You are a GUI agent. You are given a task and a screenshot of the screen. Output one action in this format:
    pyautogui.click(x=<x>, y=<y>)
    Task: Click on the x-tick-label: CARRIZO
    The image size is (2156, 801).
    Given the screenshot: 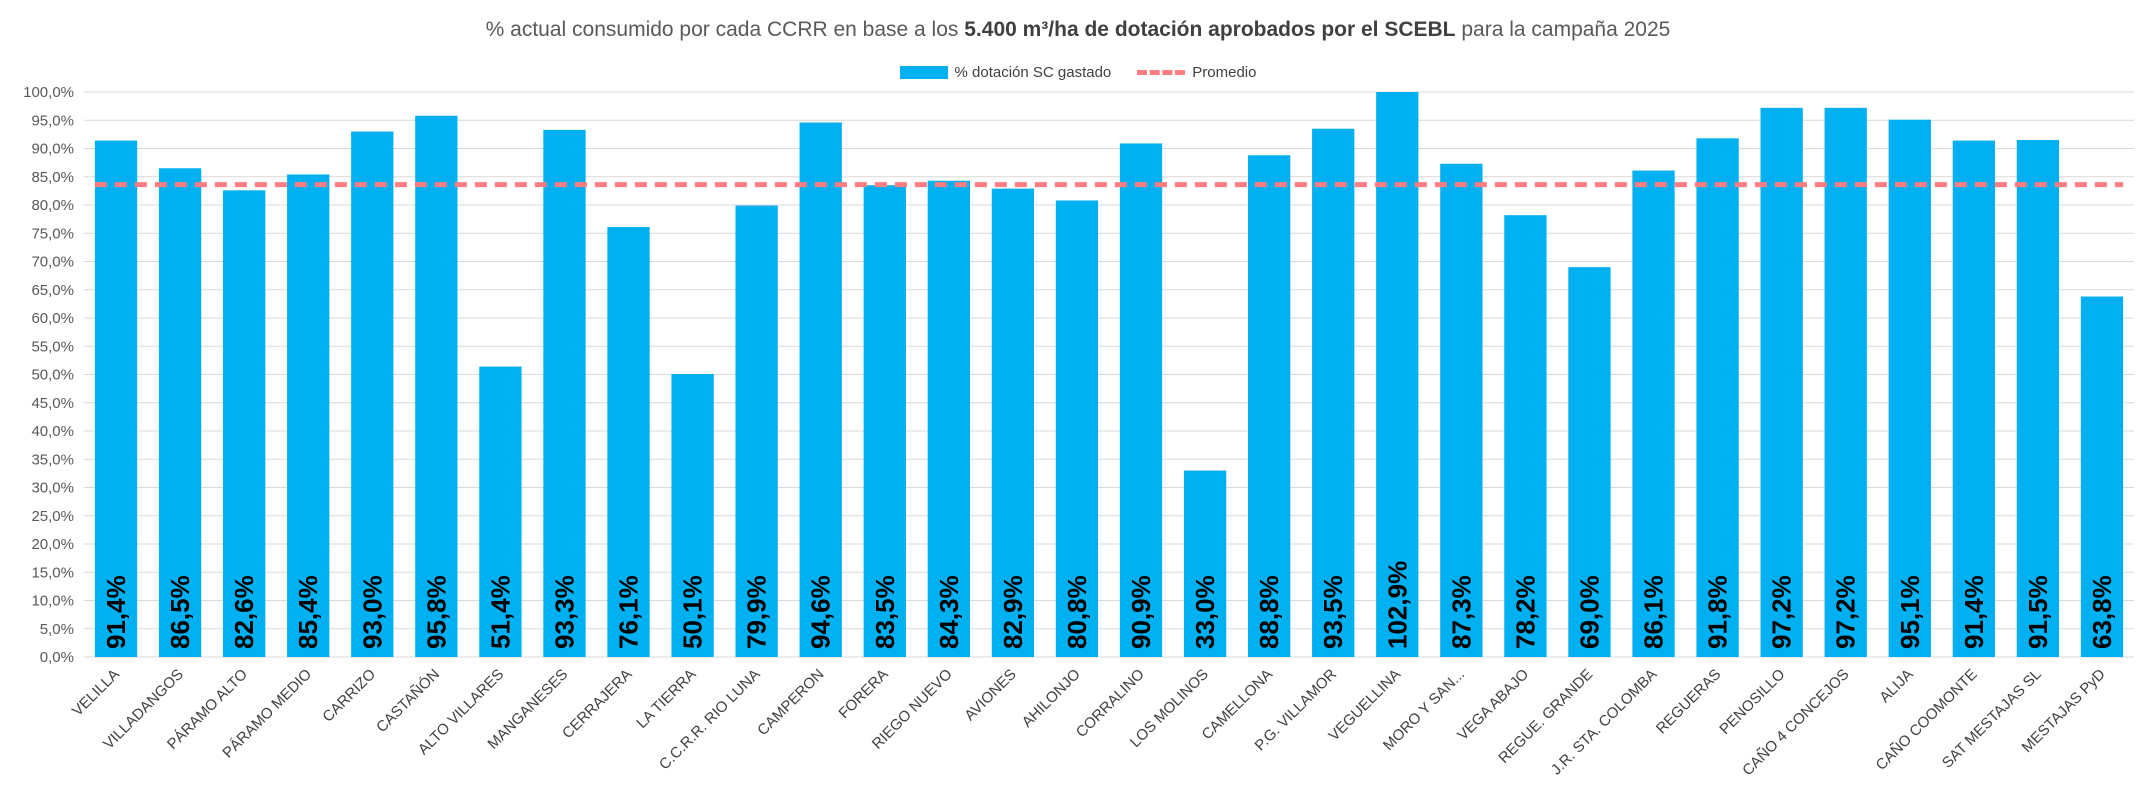 What is the action you would take?
    pyautogui.click(x=349, y=696)
    